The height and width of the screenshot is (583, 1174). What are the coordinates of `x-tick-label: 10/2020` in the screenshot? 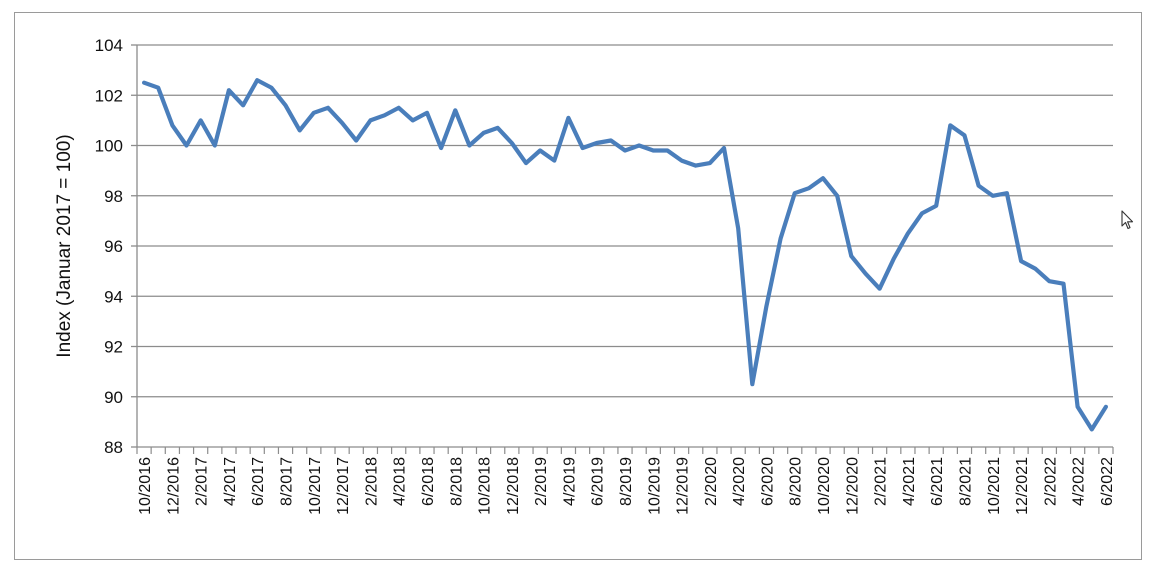 It's located at (824, 486).